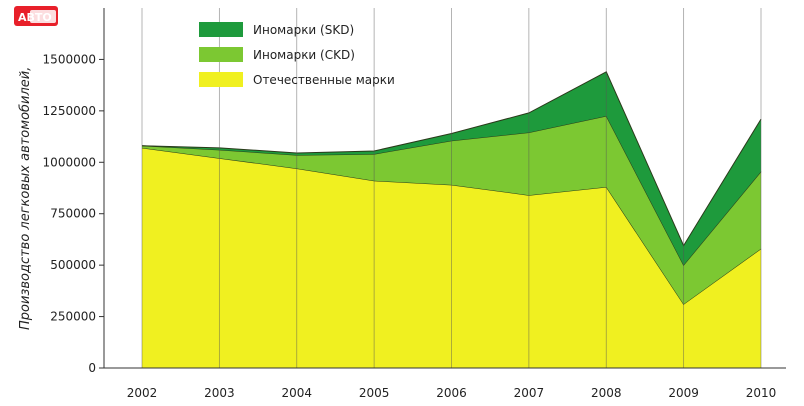 This screenshot has height=406, width=804. I want to click on x-tick-label-4: 2006, so click(451, 393).